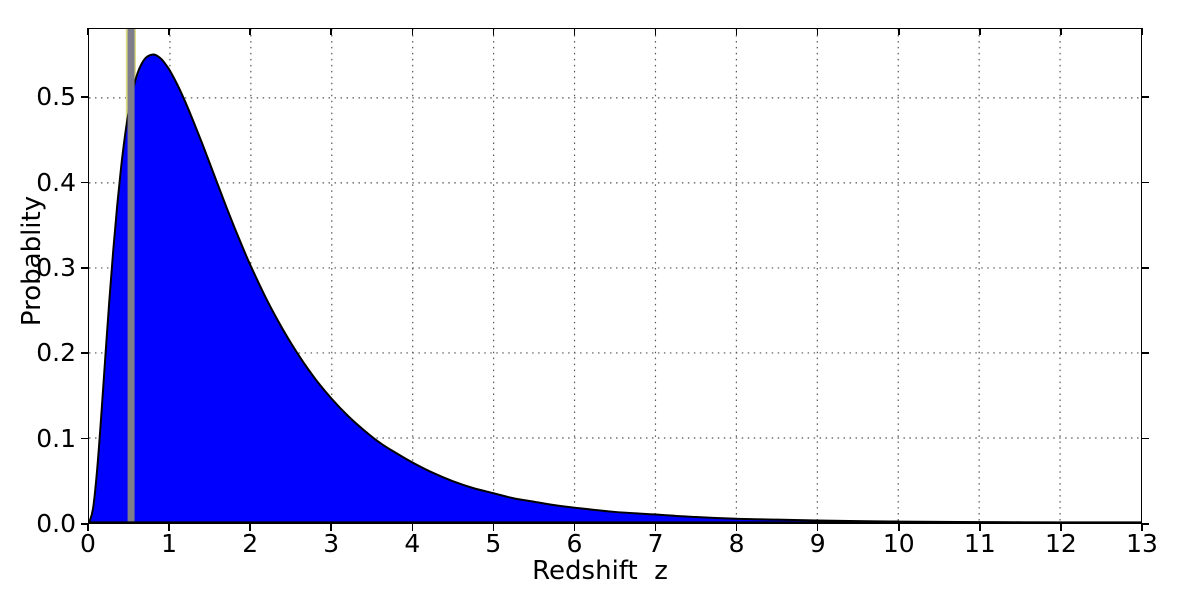  Describe the element at coordinates (736, 543) in the screenshot. I see `x-tick-label: 8` at that location.